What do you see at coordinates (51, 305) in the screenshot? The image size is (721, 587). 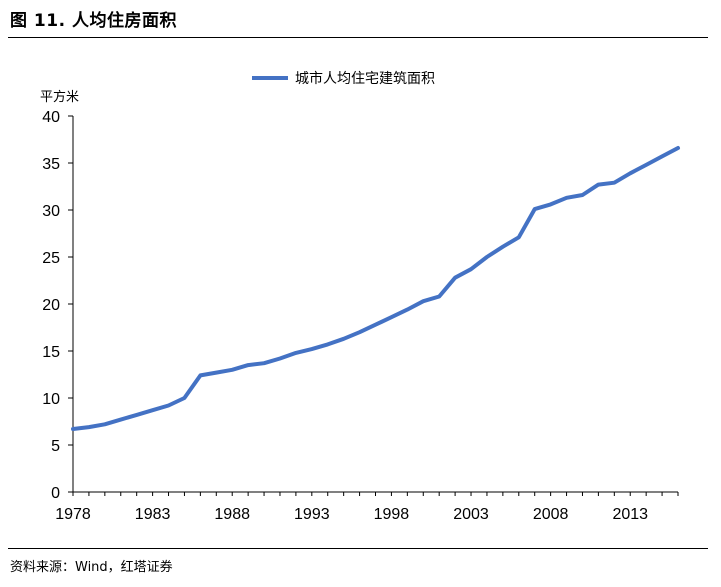 I see `y-tick-label: 20` at bounding box center [51, 305].